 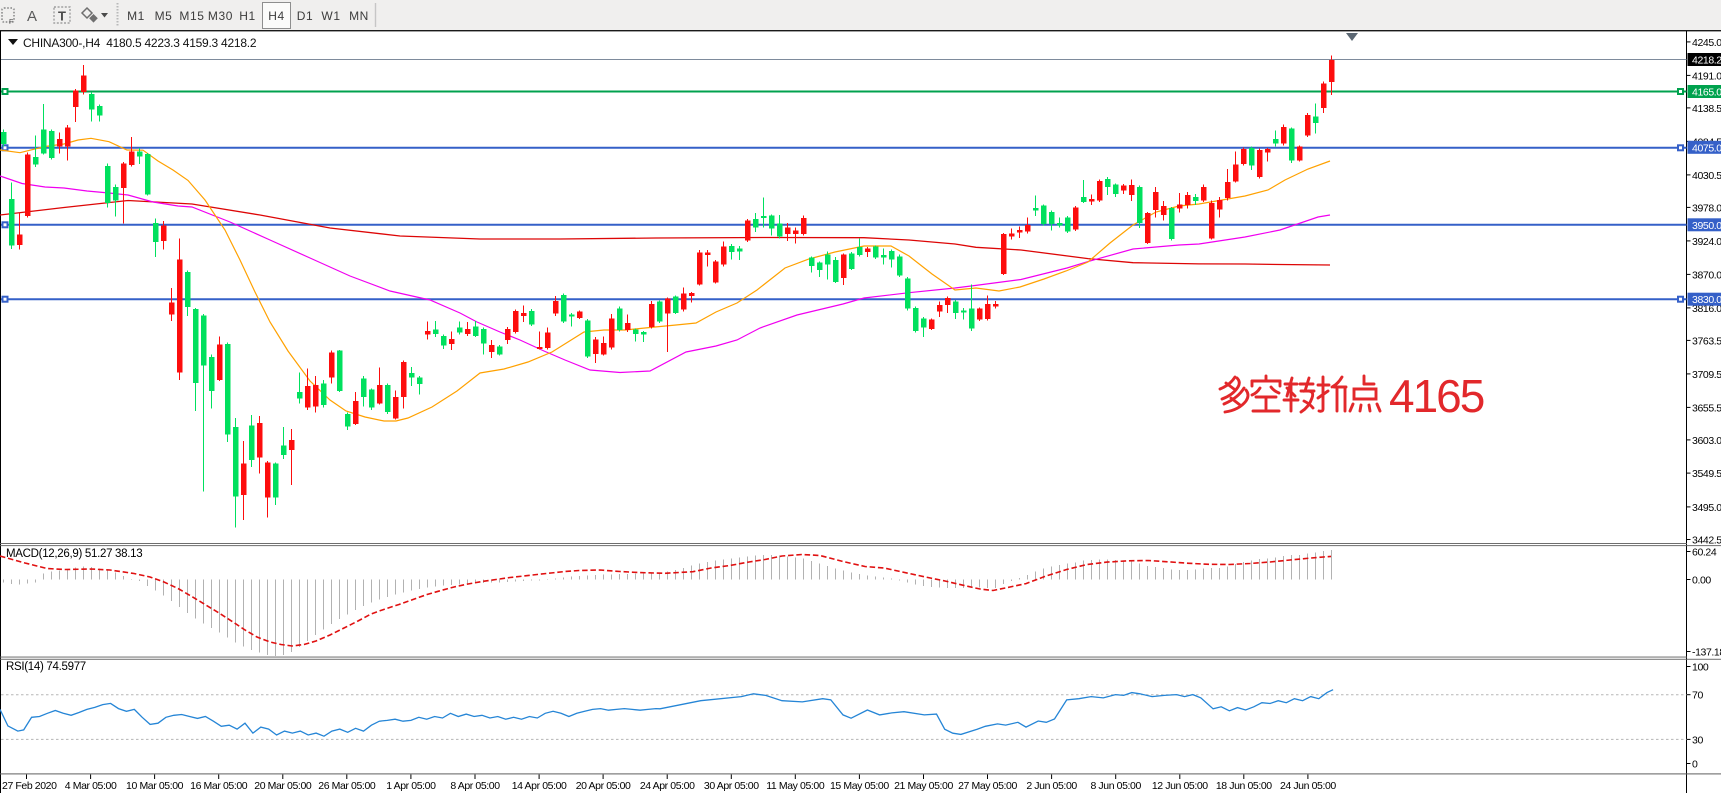 What do you see at coordinates (1436, 396) in the screenshot?
I see `svg-text: 4165` at bounding box center [1436, 396].